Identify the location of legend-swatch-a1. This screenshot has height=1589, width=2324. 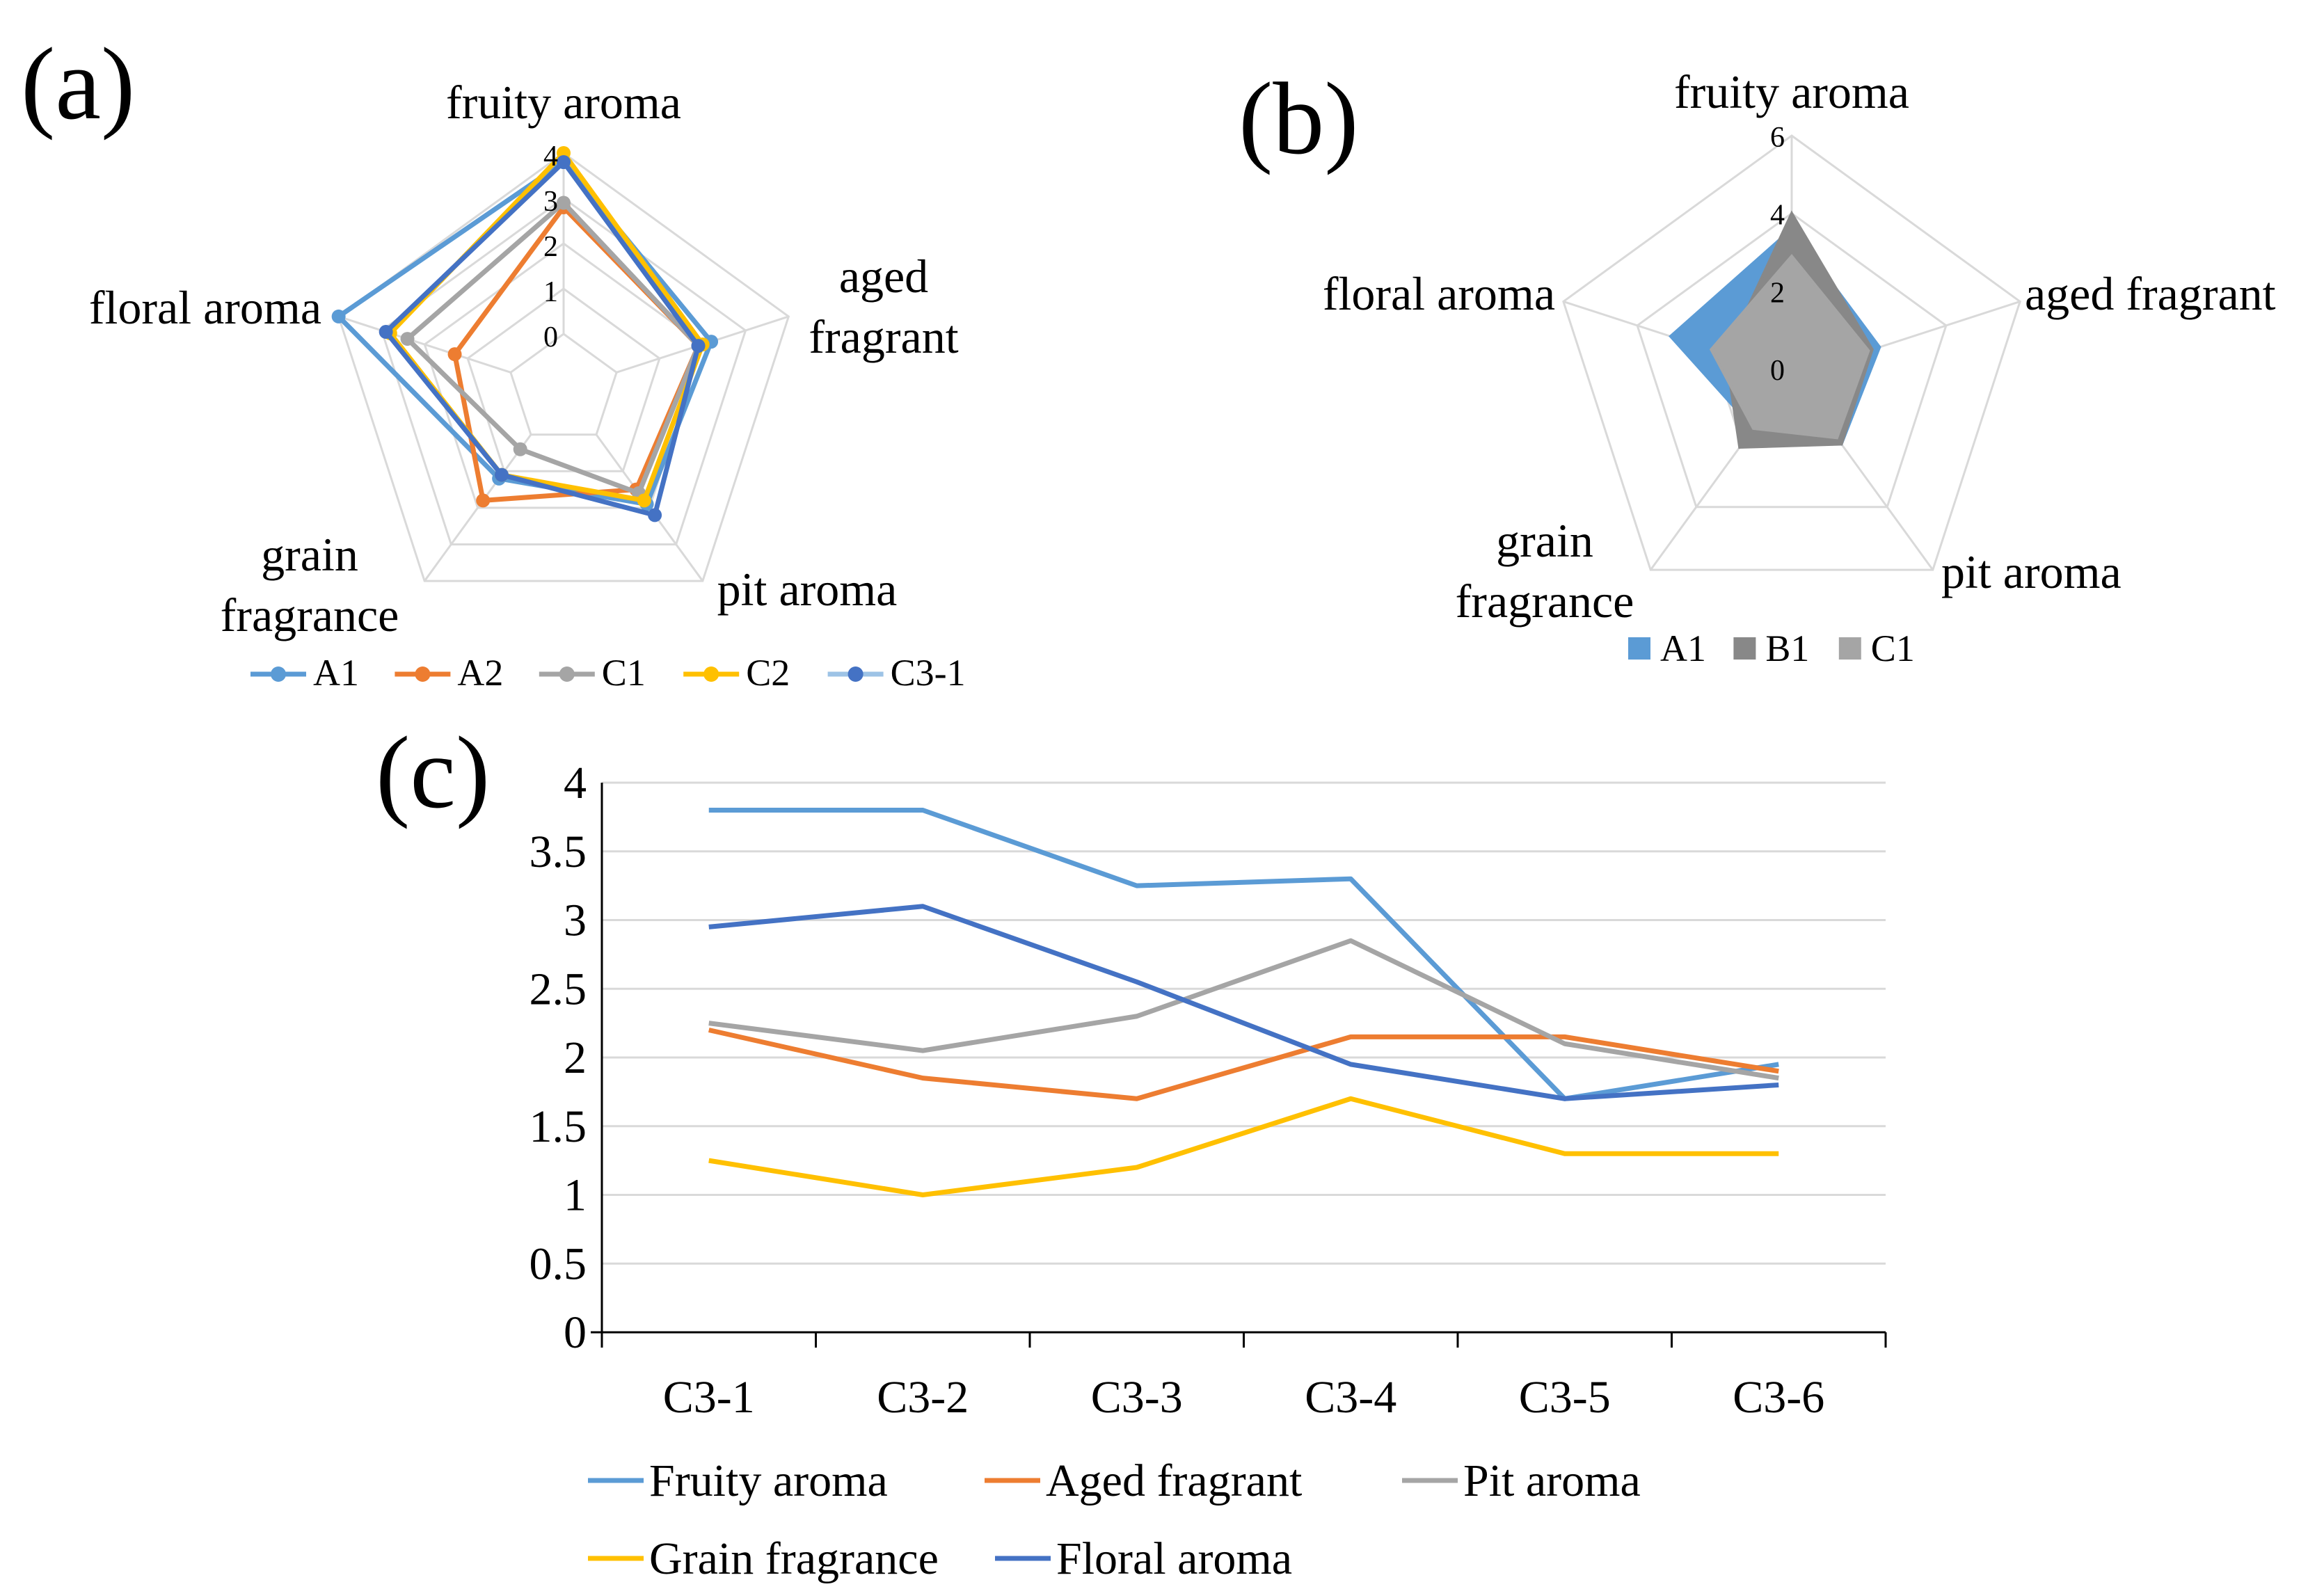
(1639, 648).